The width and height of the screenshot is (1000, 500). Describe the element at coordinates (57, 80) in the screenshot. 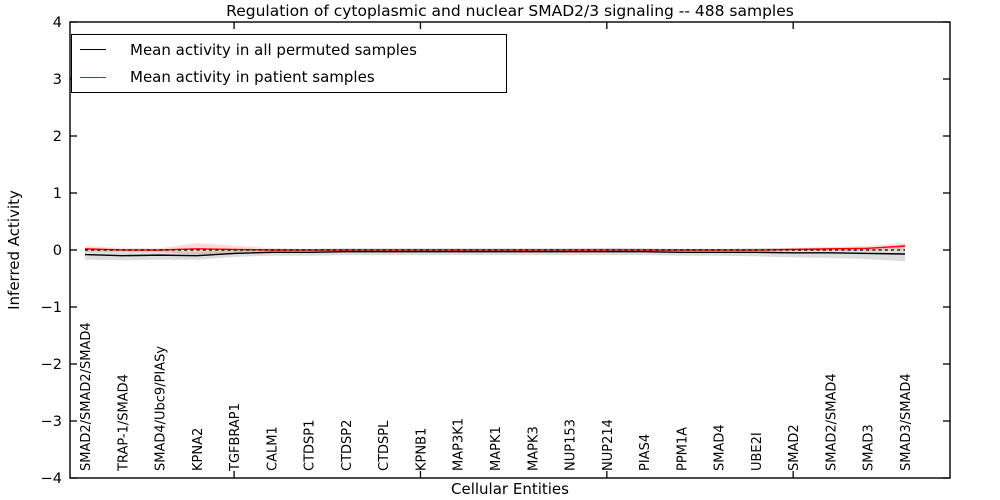

I see `y-tick-label: 3` at that location.